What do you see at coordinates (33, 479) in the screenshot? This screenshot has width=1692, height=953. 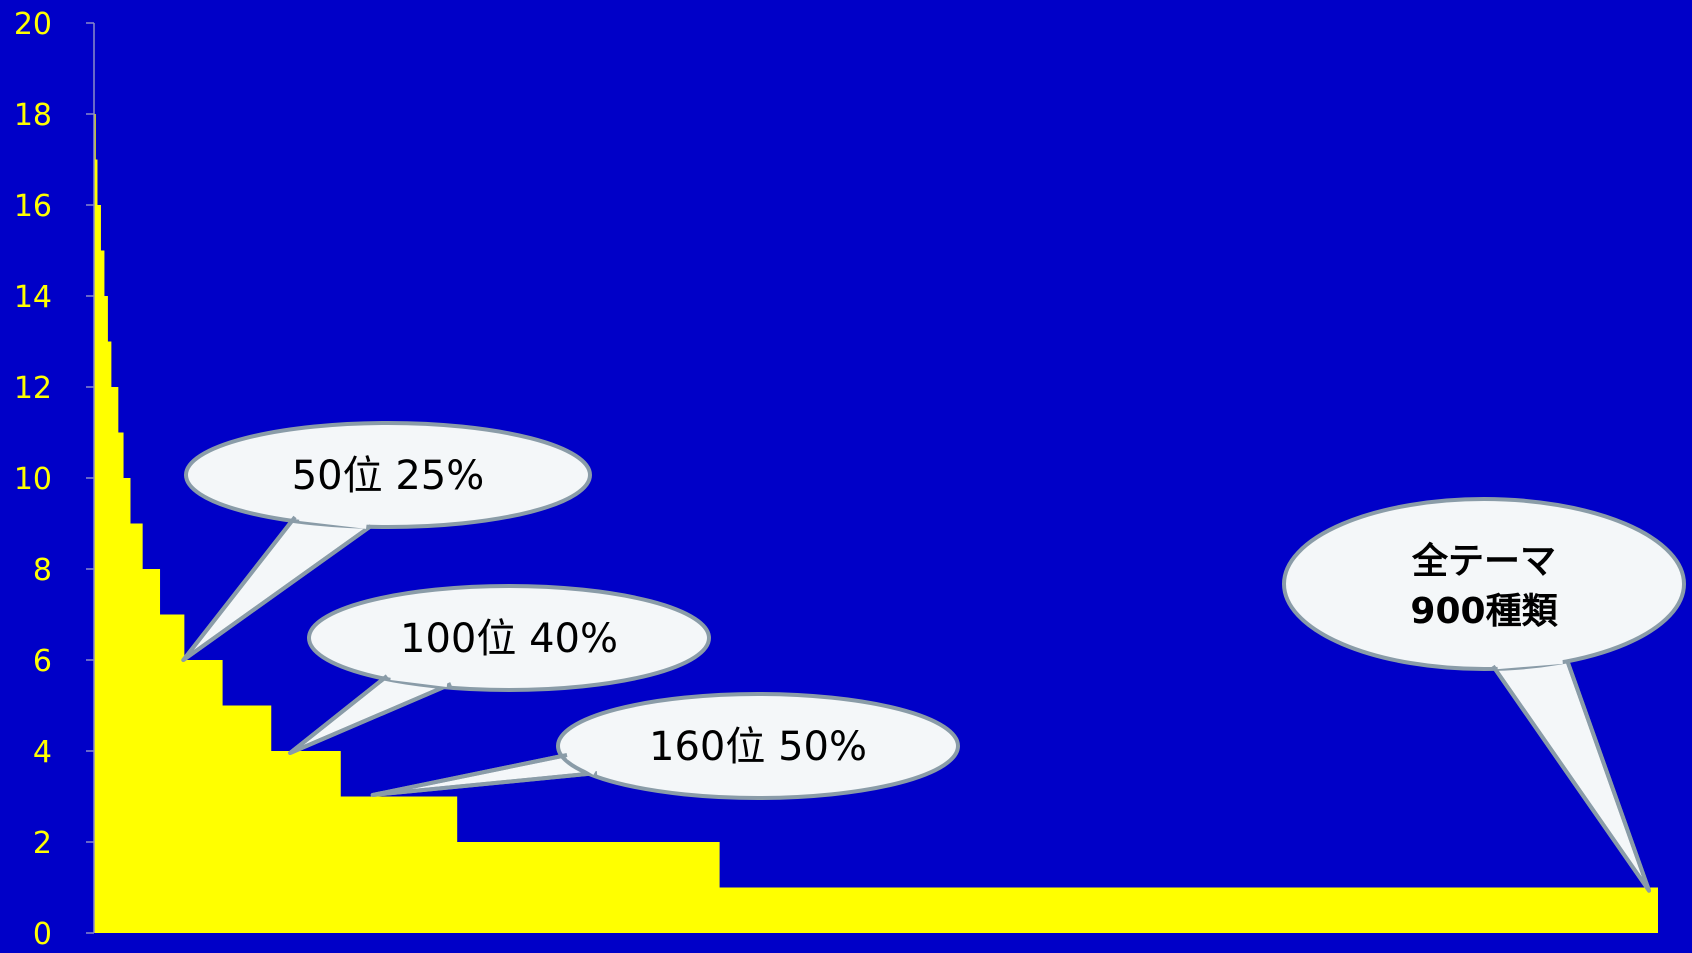 I see `y-tick-label: 10` at bounding box center [33, 479].